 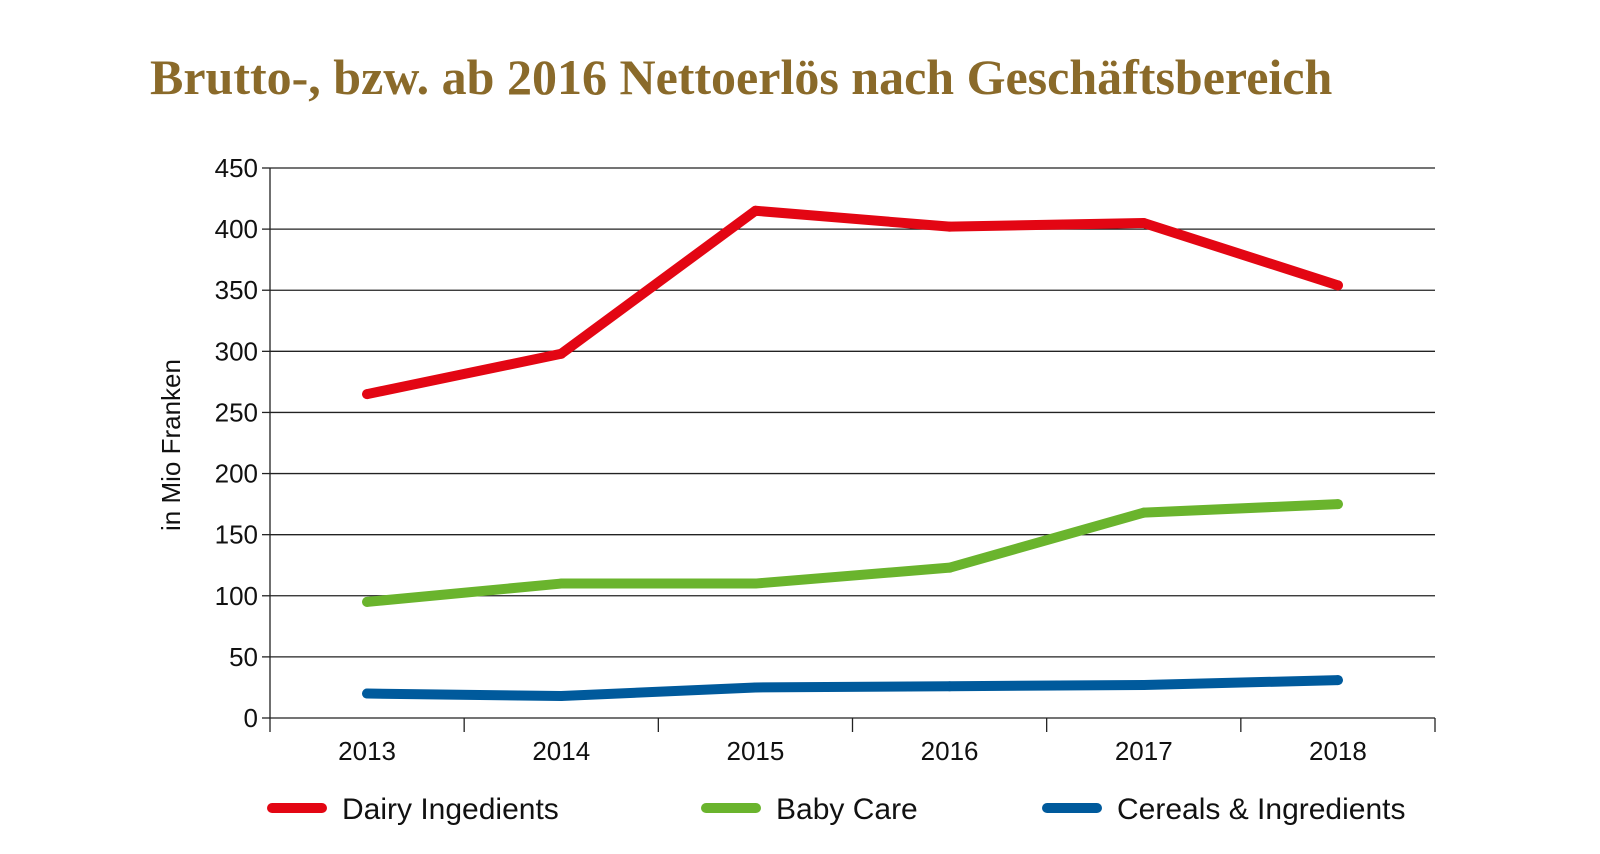 I want to click on y-axis-label: in Mio Franken, so click(x=171, y=445).